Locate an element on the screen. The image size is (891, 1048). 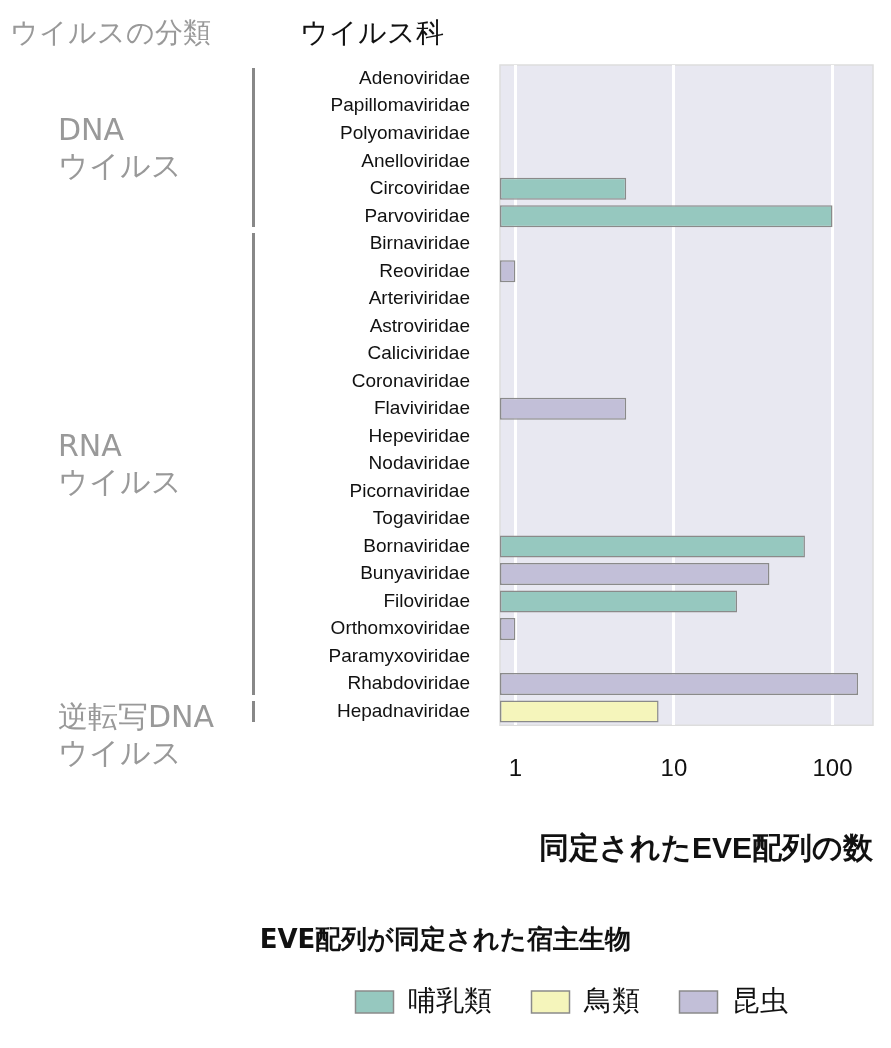
y-tick-label: Paramyxoviridae is located at coordinates (399, 655).